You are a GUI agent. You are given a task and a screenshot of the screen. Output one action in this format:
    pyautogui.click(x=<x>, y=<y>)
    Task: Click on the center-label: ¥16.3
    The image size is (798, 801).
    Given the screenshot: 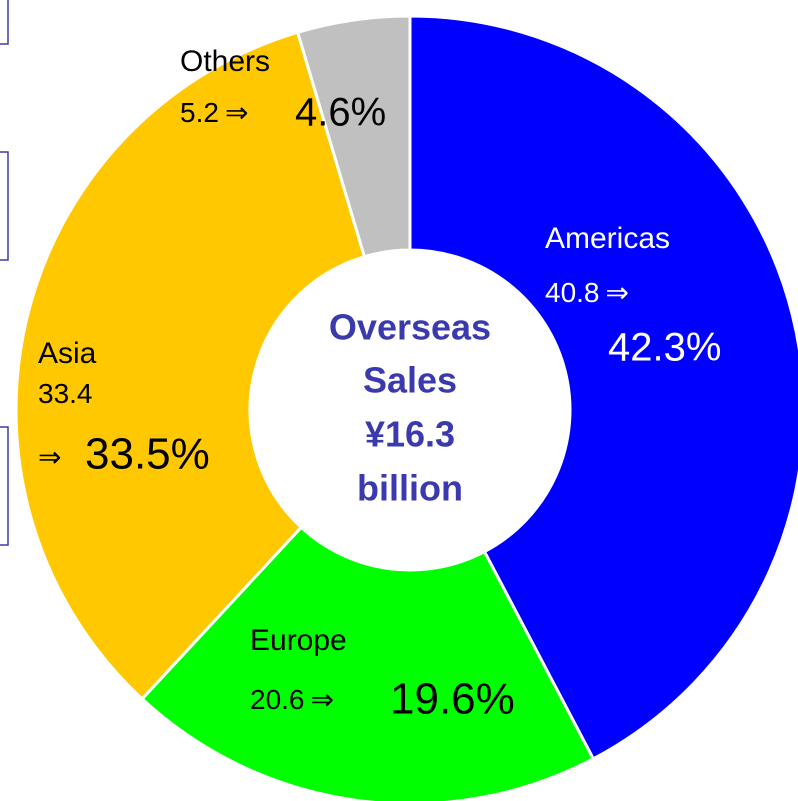 What is the action you would take?
    pyautogui.click(x=410, y=434)
    